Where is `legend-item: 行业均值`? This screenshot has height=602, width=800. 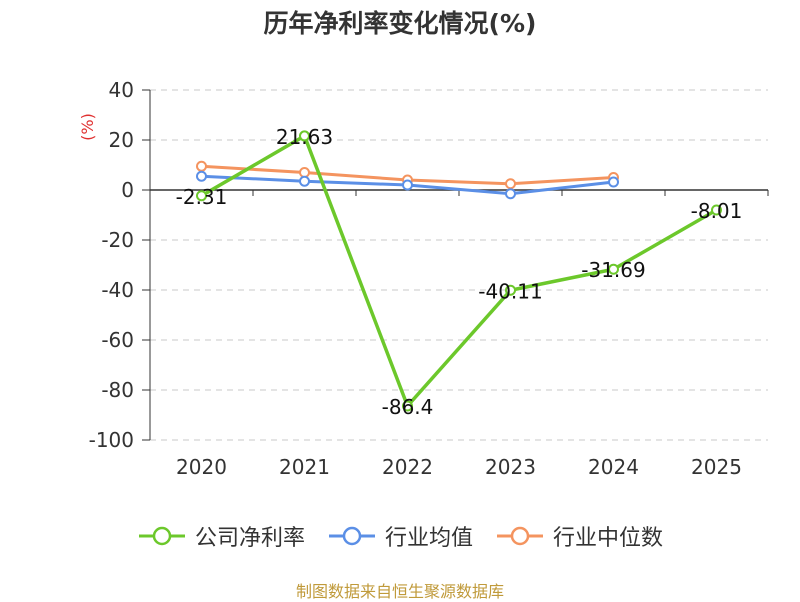 legend-item: 行业均值 is located at coordinates (400, 536).